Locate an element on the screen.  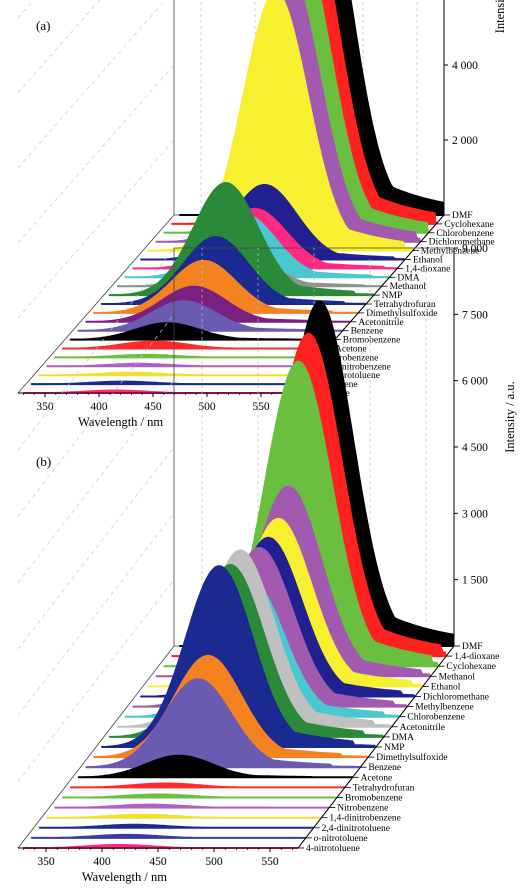
depth-axis is located at coordinates (376, 747).